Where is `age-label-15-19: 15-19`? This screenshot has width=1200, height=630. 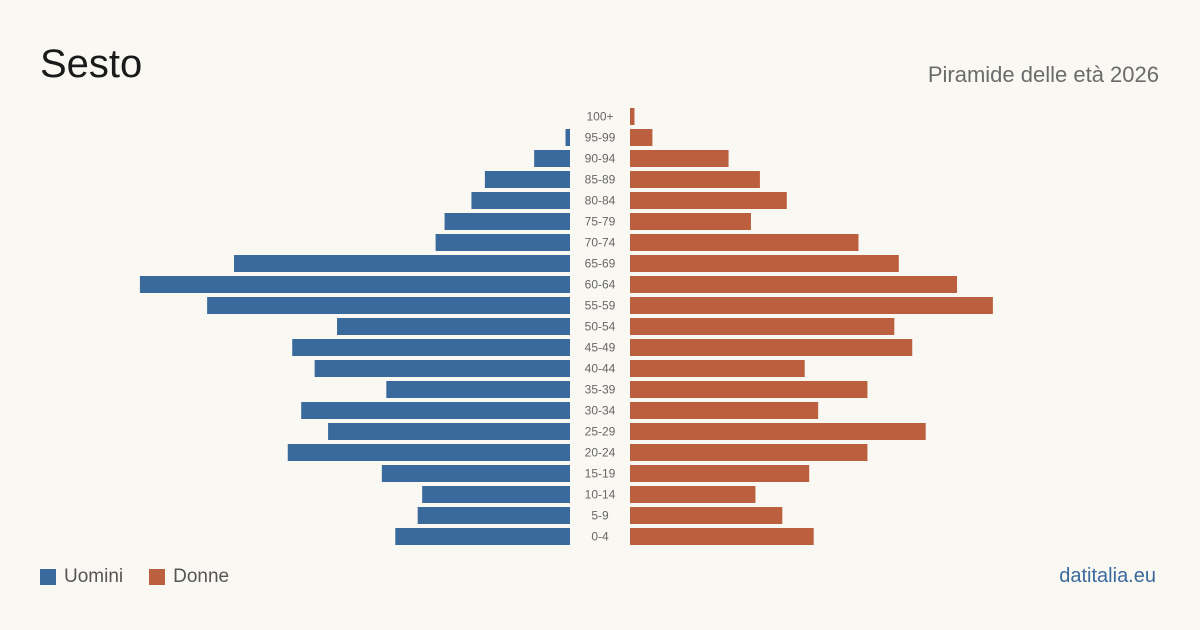
age-label-15-19: 15-19 is located at coordinates (600, 474).